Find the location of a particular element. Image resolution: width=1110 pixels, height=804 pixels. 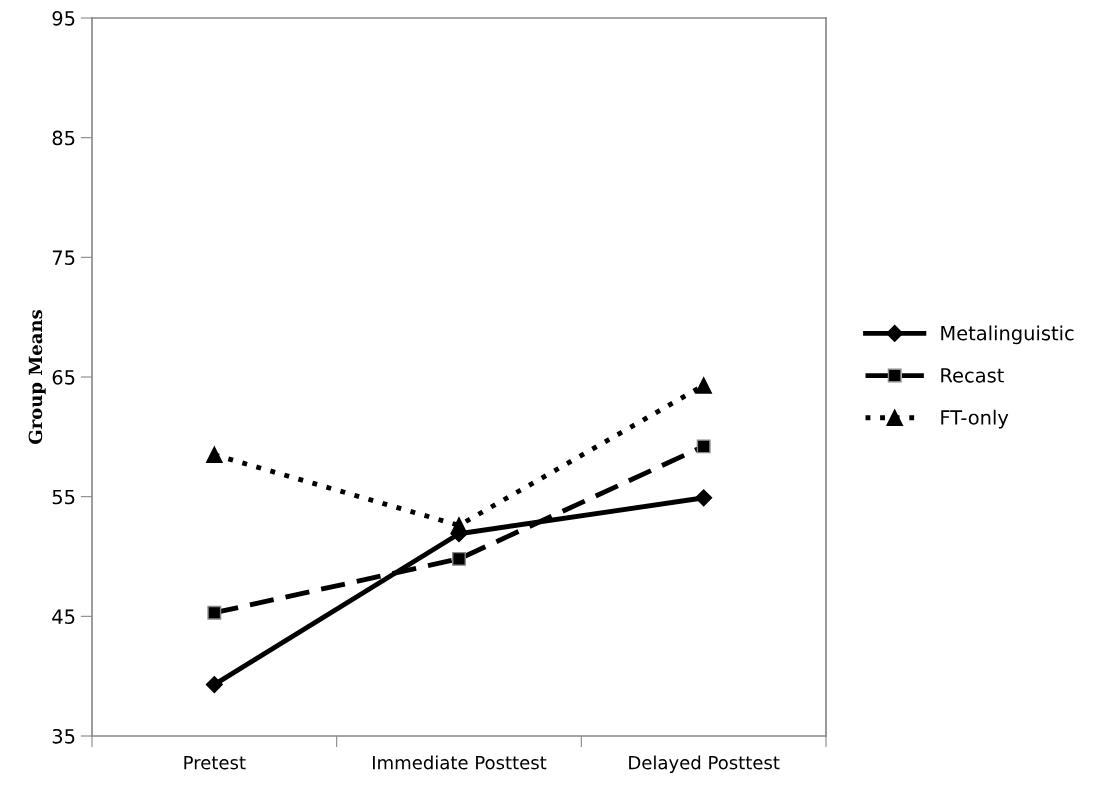

x-tick-label: Delayed Posttest is located at coordinates (704, 764).